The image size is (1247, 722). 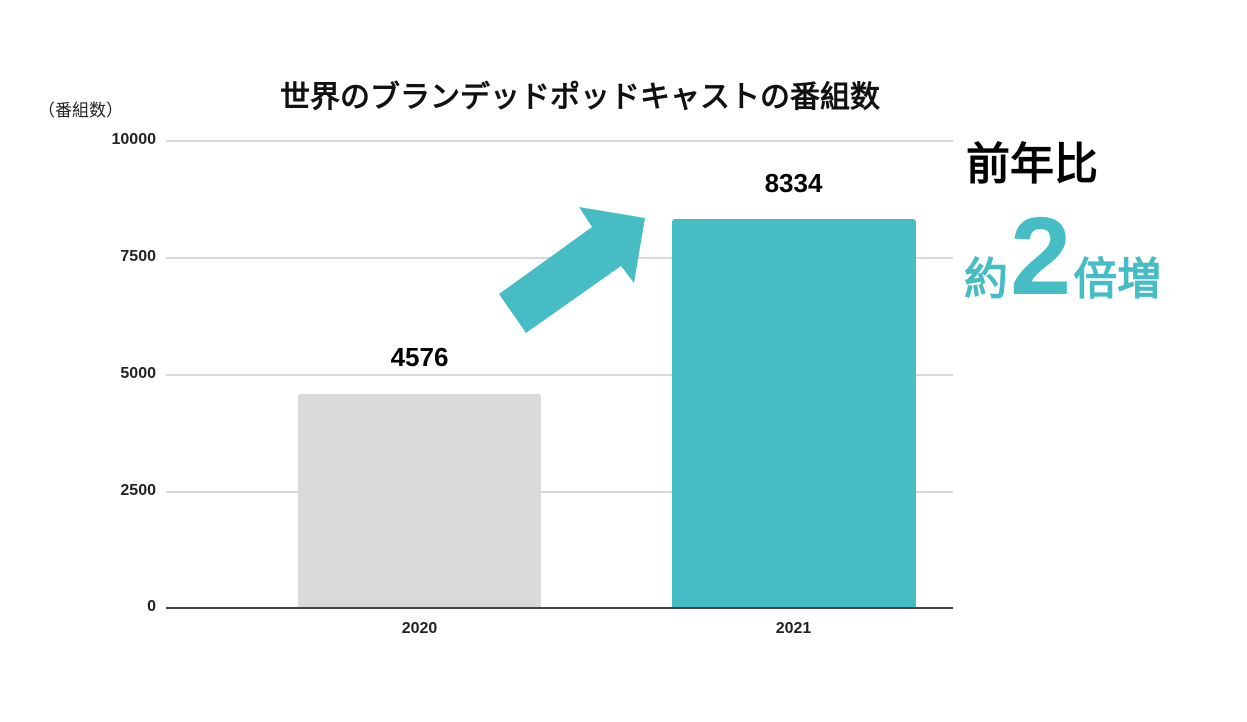 What do you see at coordinates (151, 606) in the screenshot?
I see `y-tick-label: 0` at bounding box center [151, 606].